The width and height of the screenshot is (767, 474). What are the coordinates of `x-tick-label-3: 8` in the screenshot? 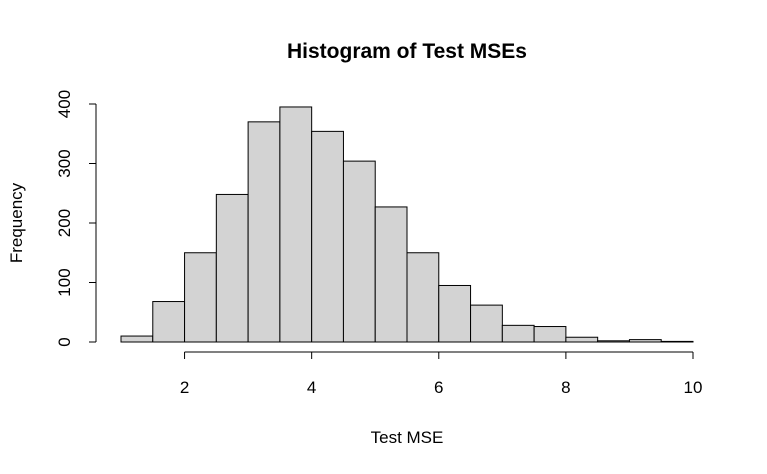 It's located at (565, 387).